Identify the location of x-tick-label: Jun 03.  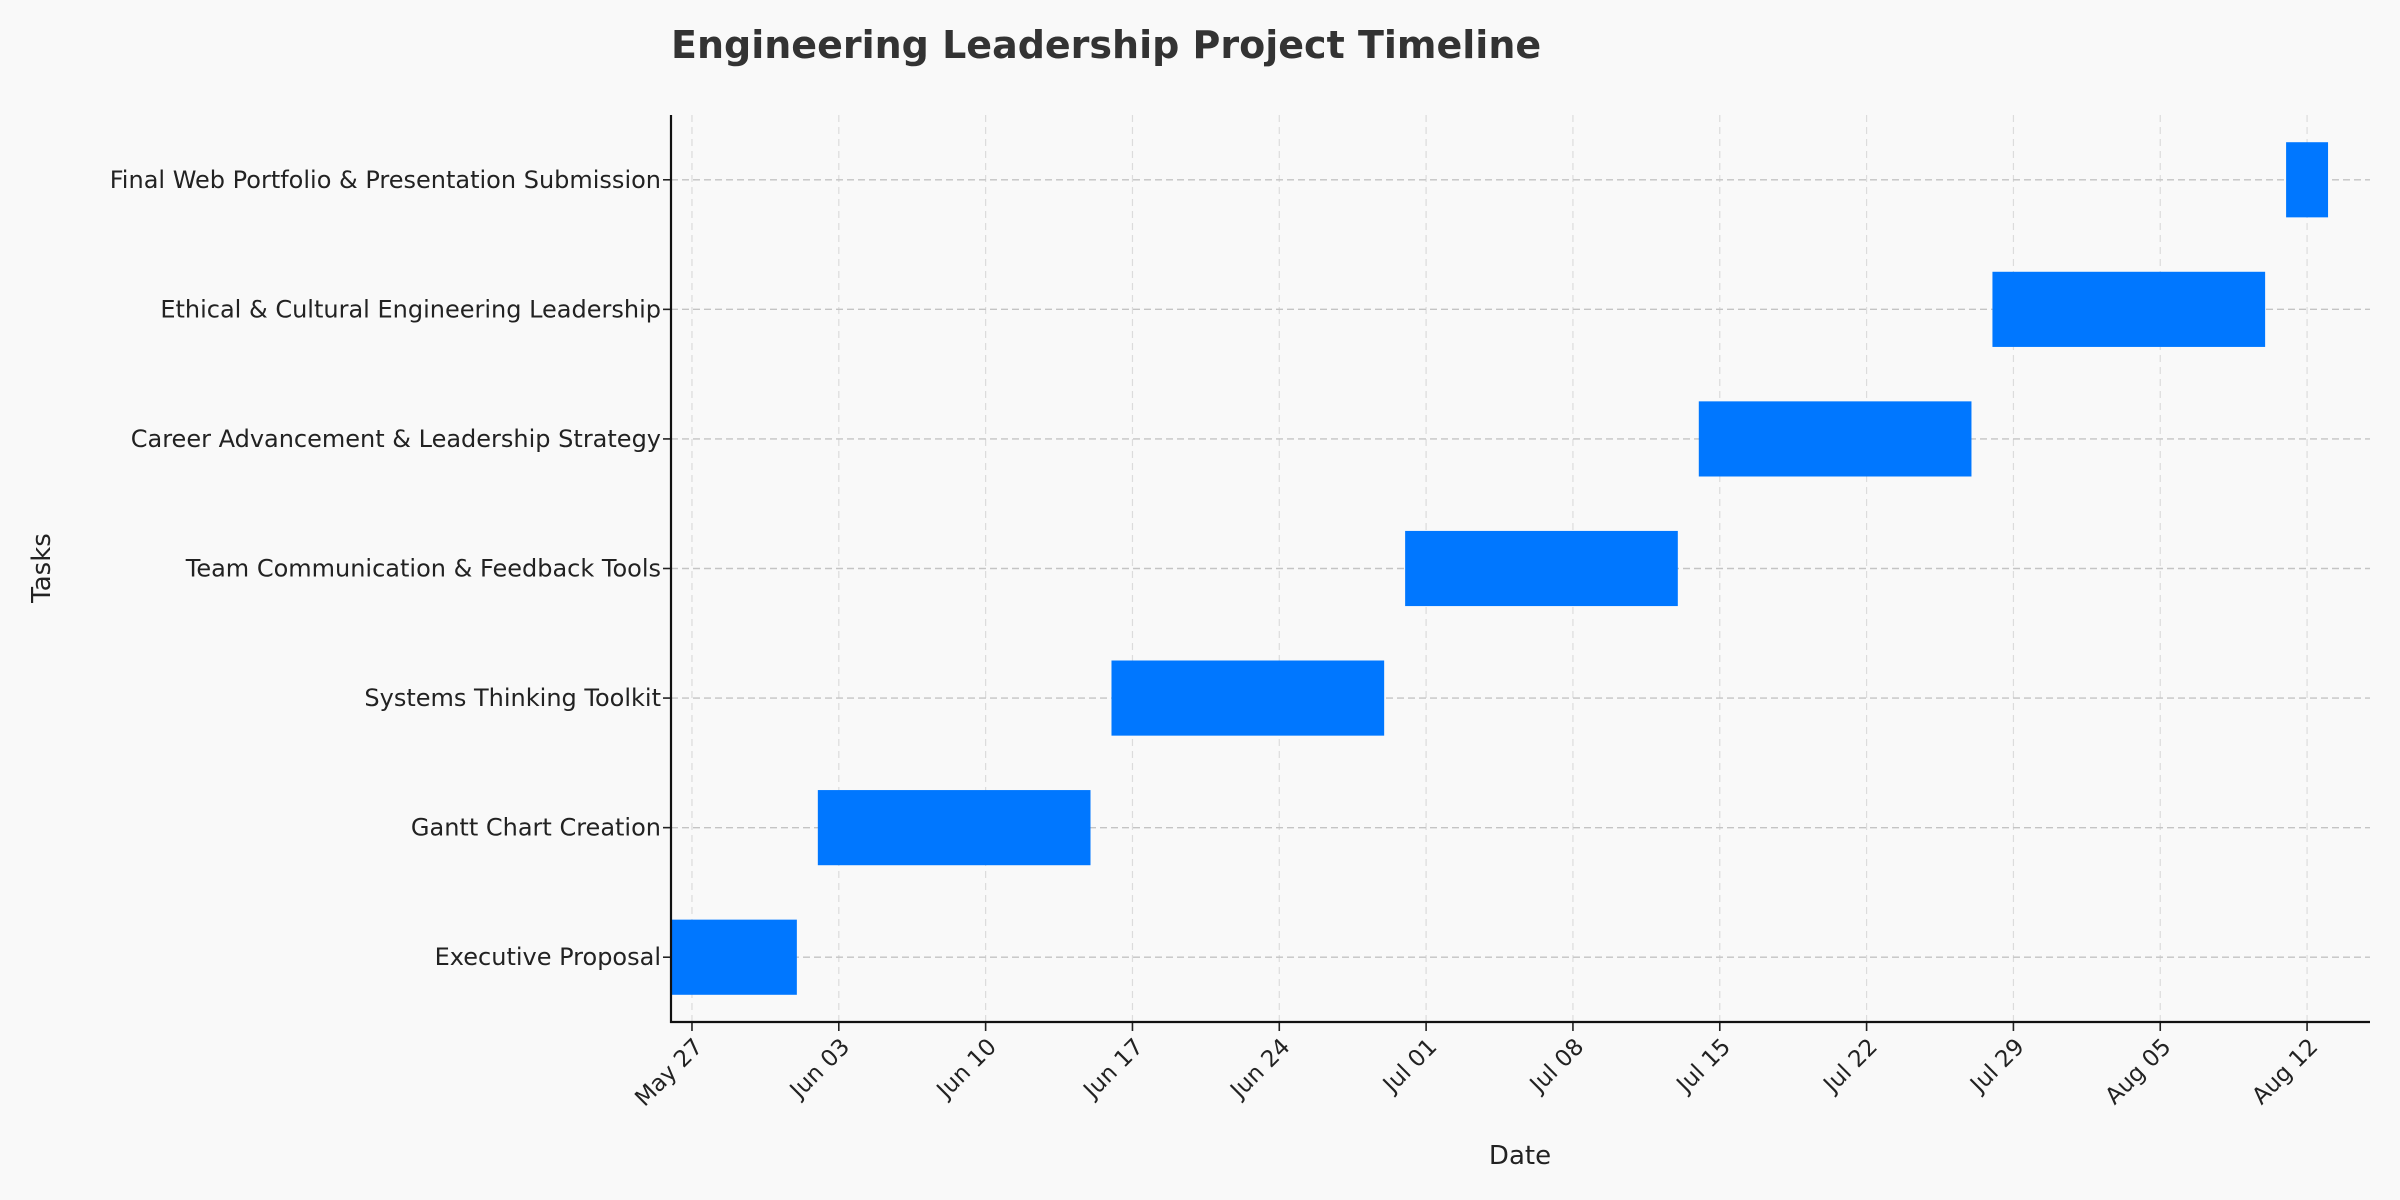
(819, 1069).